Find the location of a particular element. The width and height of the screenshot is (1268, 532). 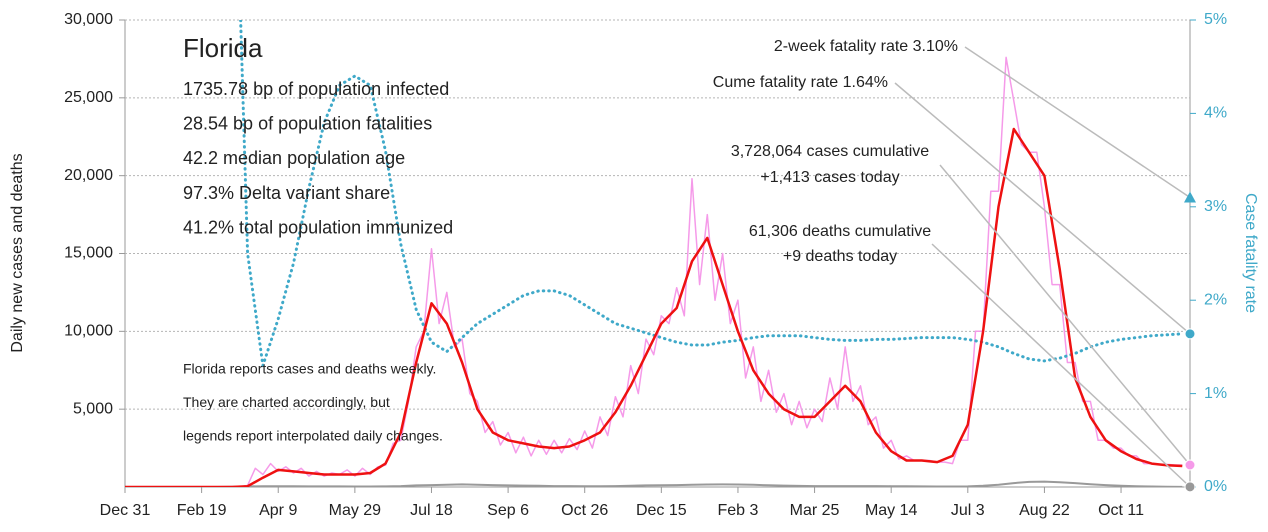

y-tick-label: 30,000 is located at coordinates (88, 19).